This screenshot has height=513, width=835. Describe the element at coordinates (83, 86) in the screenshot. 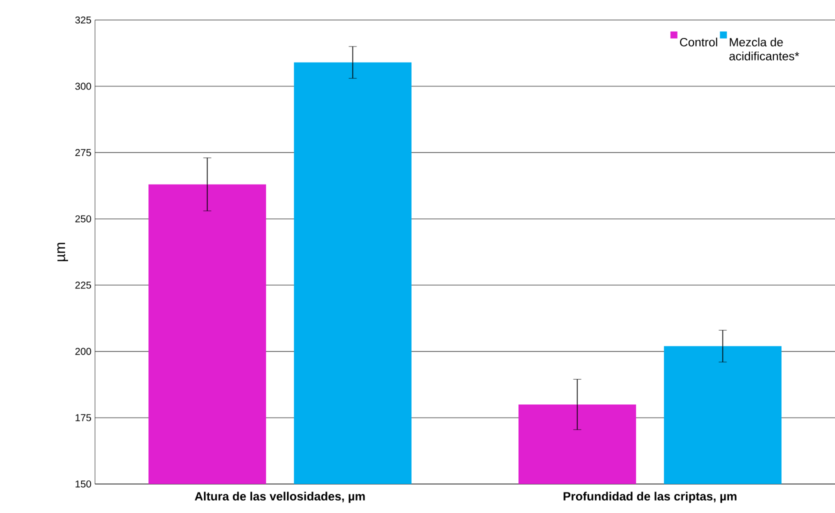

I see `y-tick-label: 300` at that location.